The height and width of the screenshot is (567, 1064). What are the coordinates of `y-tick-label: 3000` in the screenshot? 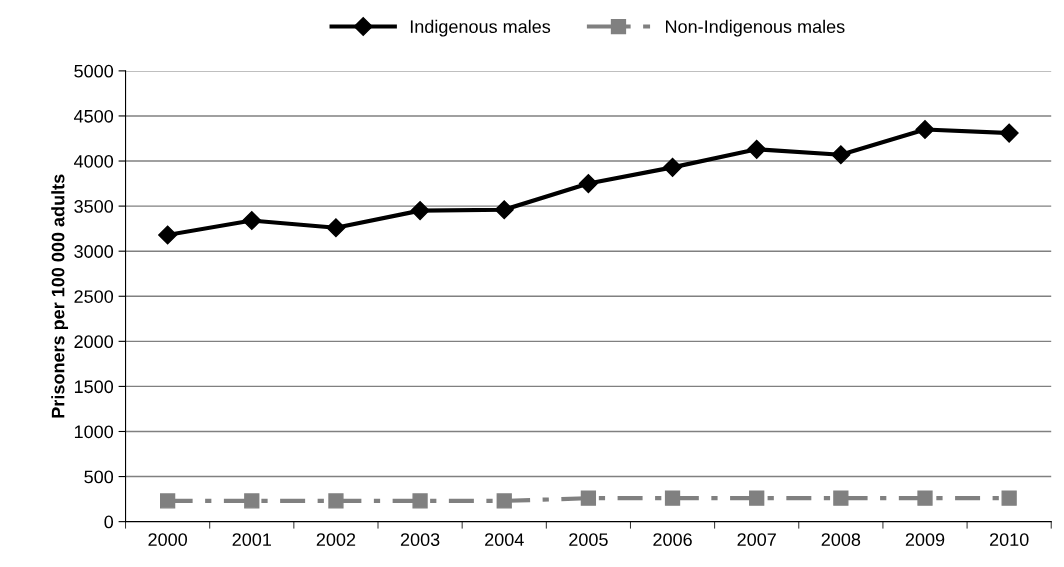 It's located at (94, 251).